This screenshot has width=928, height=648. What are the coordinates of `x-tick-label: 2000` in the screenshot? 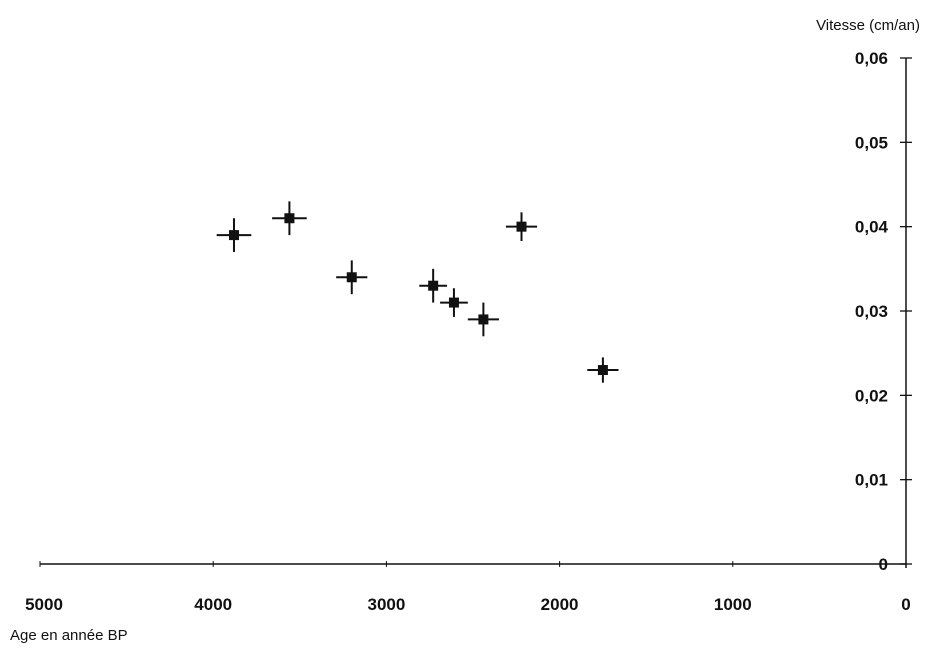 It's located at (560, 604).